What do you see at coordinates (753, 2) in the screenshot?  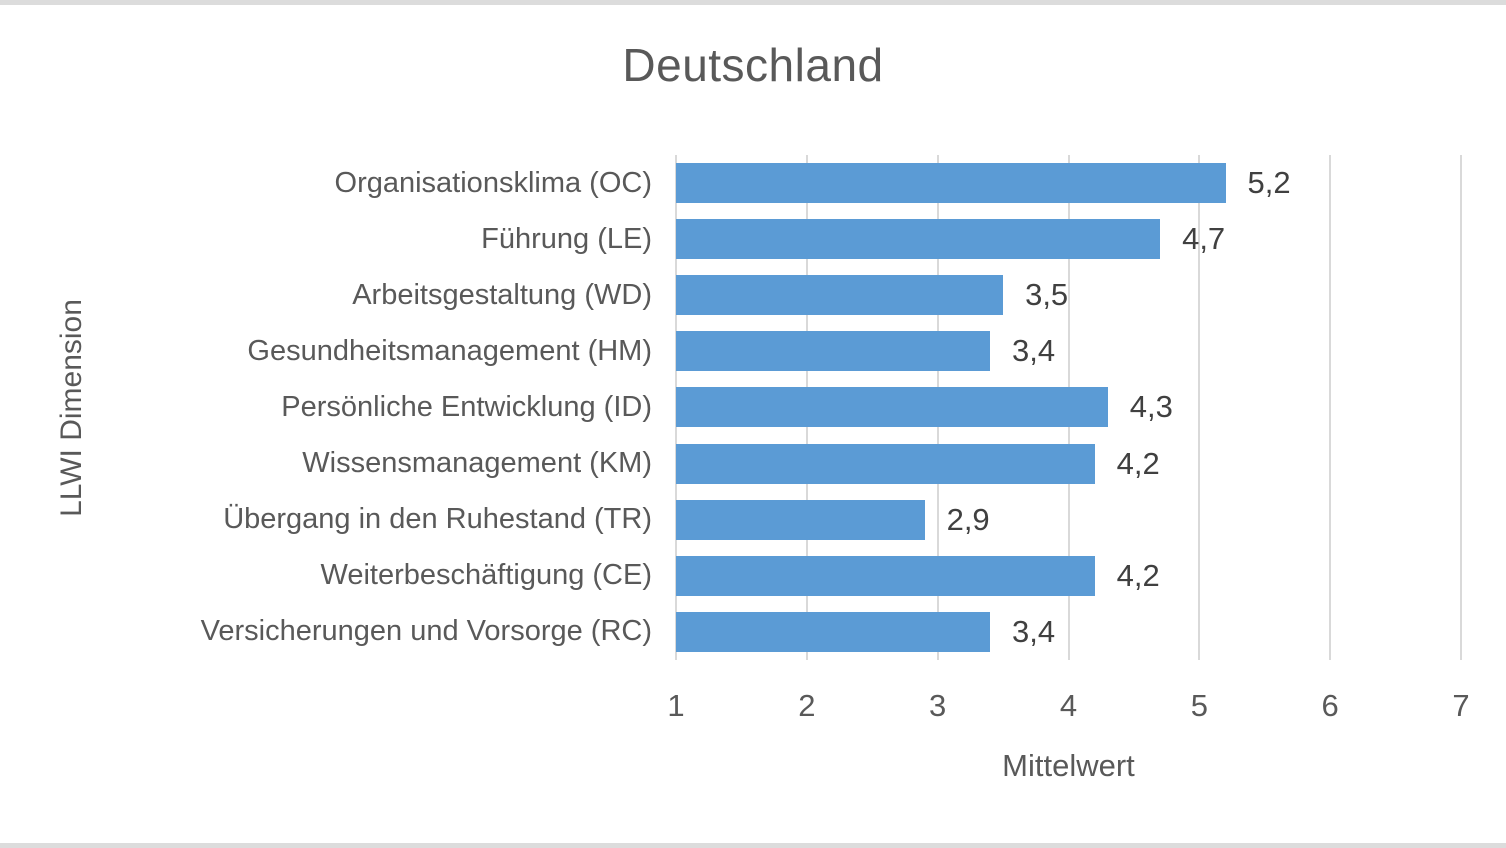 I see `top-edge-strip` at bounding box center [753, 2].